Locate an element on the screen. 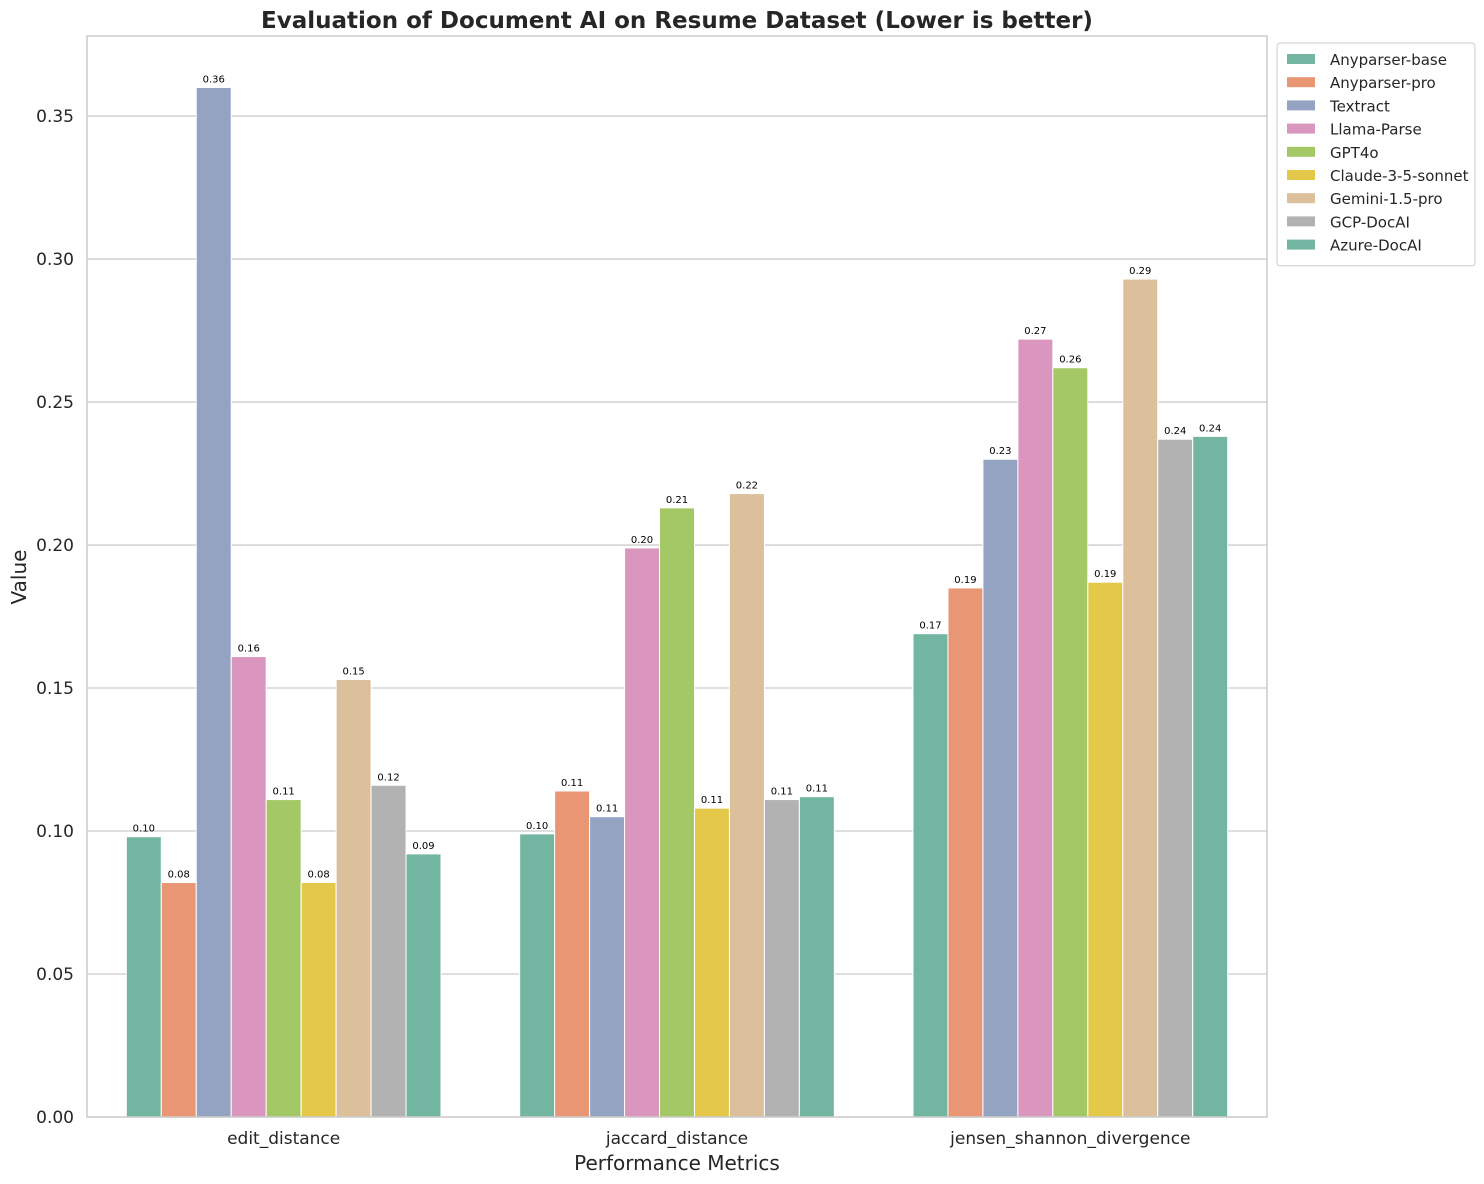 This screenshot has height=1184, width=1484. legend-entry: Textract is located at coordinates (1359, 106).